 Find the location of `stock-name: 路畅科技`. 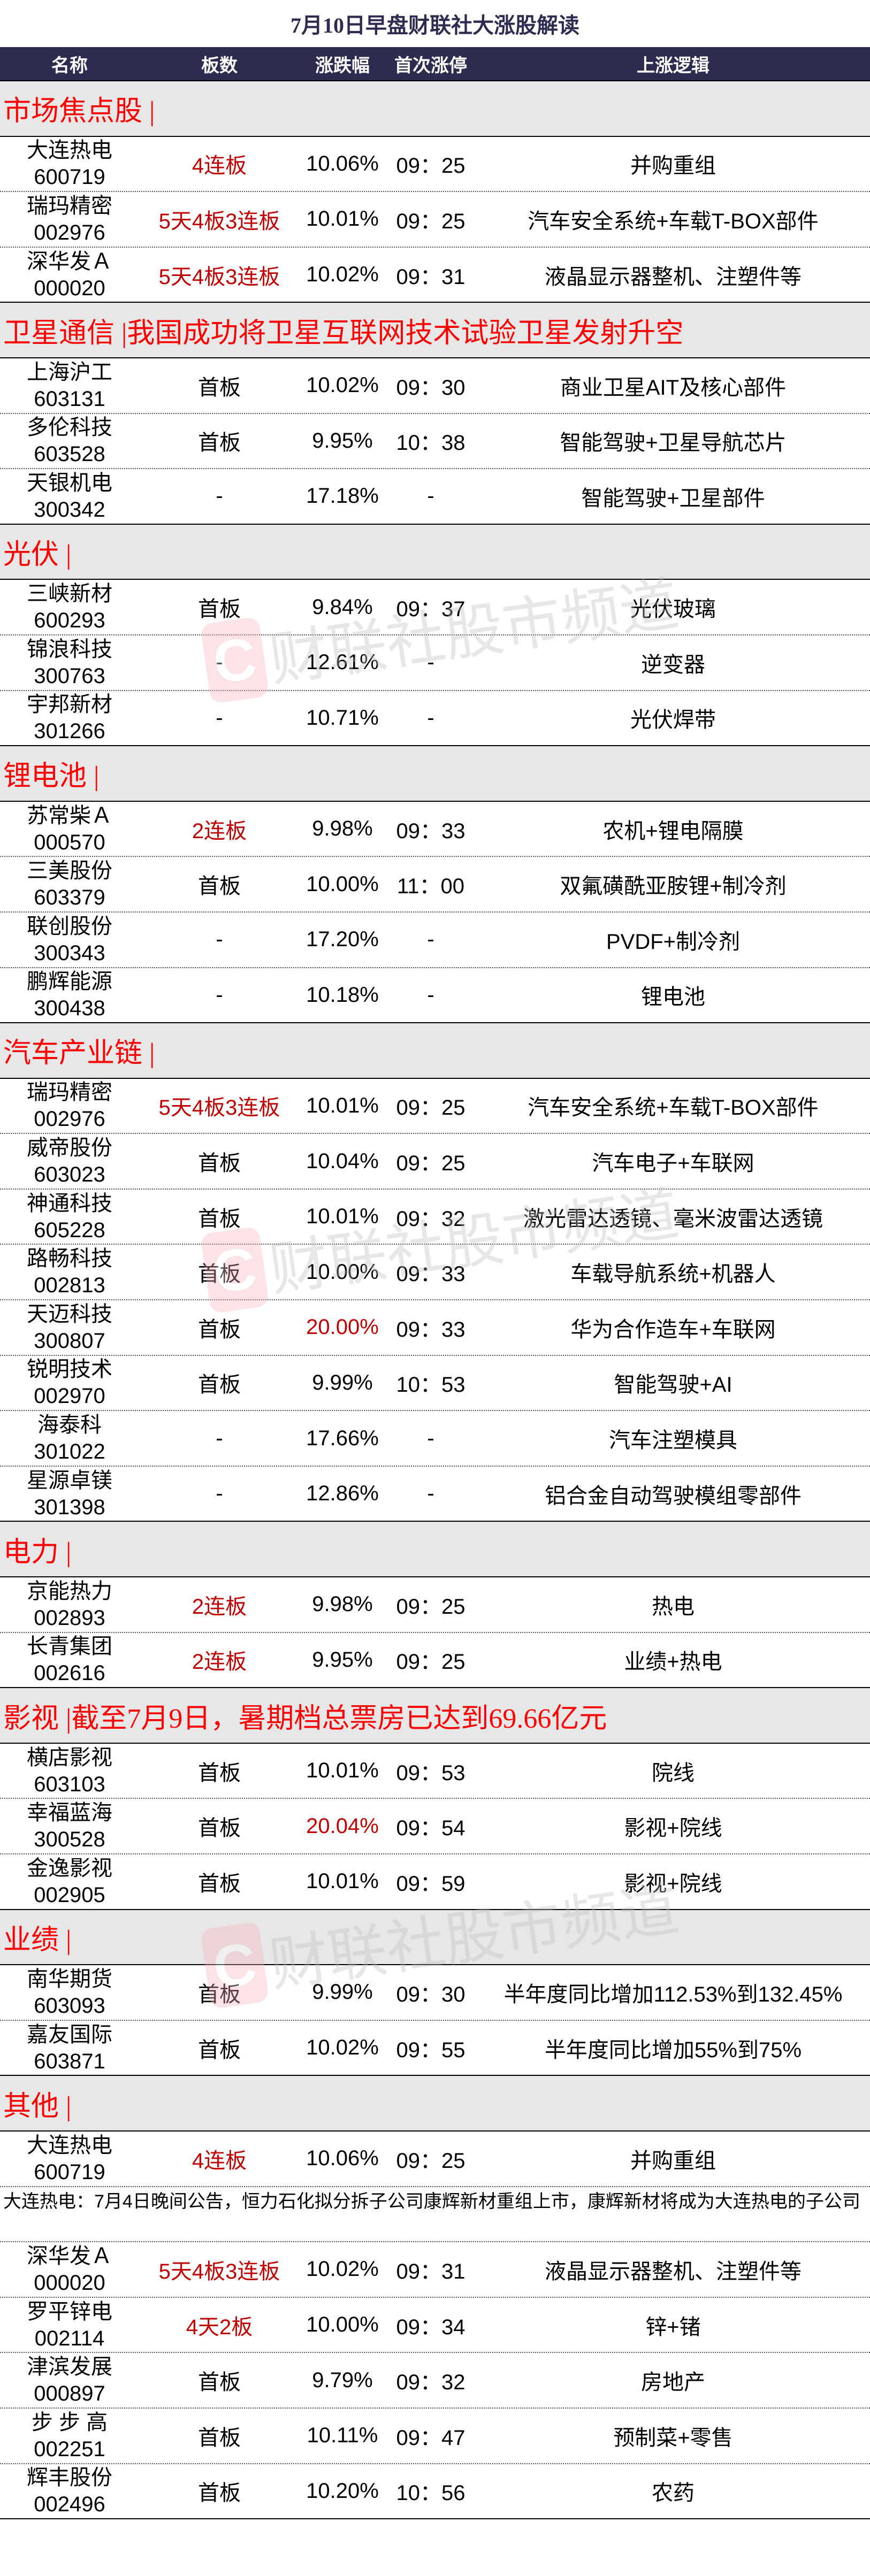

stock-name: 路畅科技 is located at coordinates (69, 1259).